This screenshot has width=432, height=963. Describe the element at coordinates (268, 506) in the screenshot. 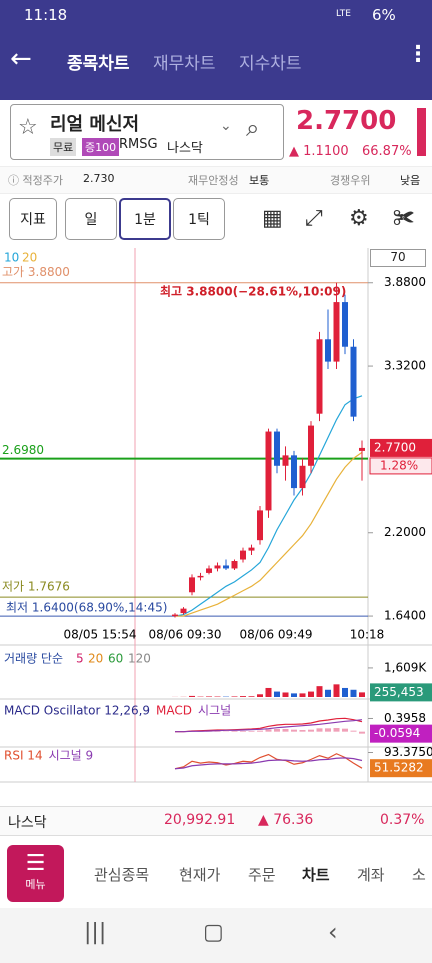

I see `ma-line` at that location.